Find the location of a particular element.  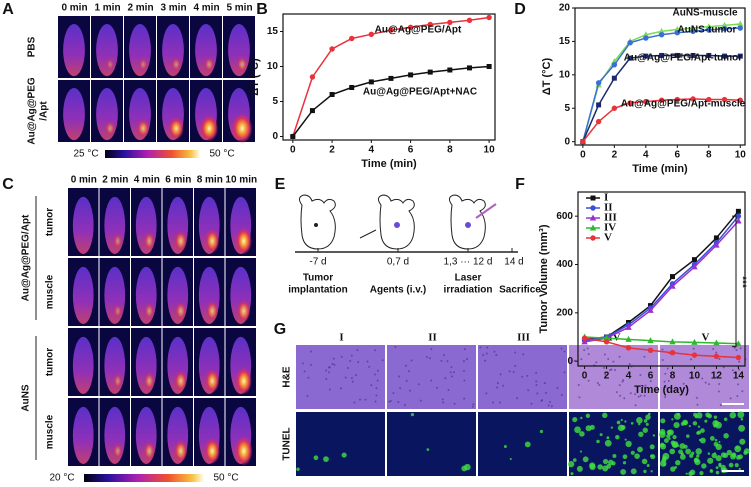

step-label: Agents (i.v.) is located at coordinates (398, 290).